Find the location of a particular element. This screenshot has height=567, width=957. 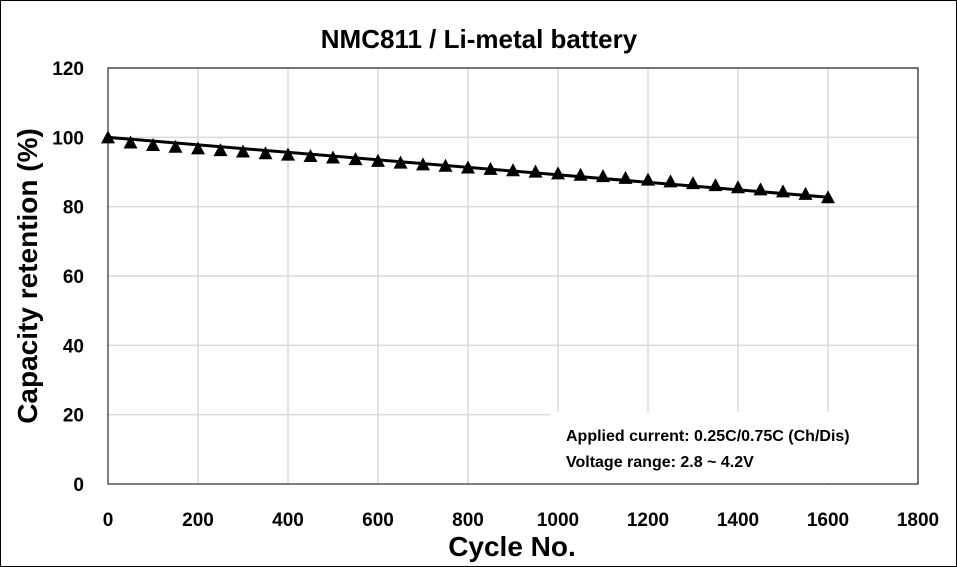

x-tick-label: 600 is located at coordinates (378, 520).